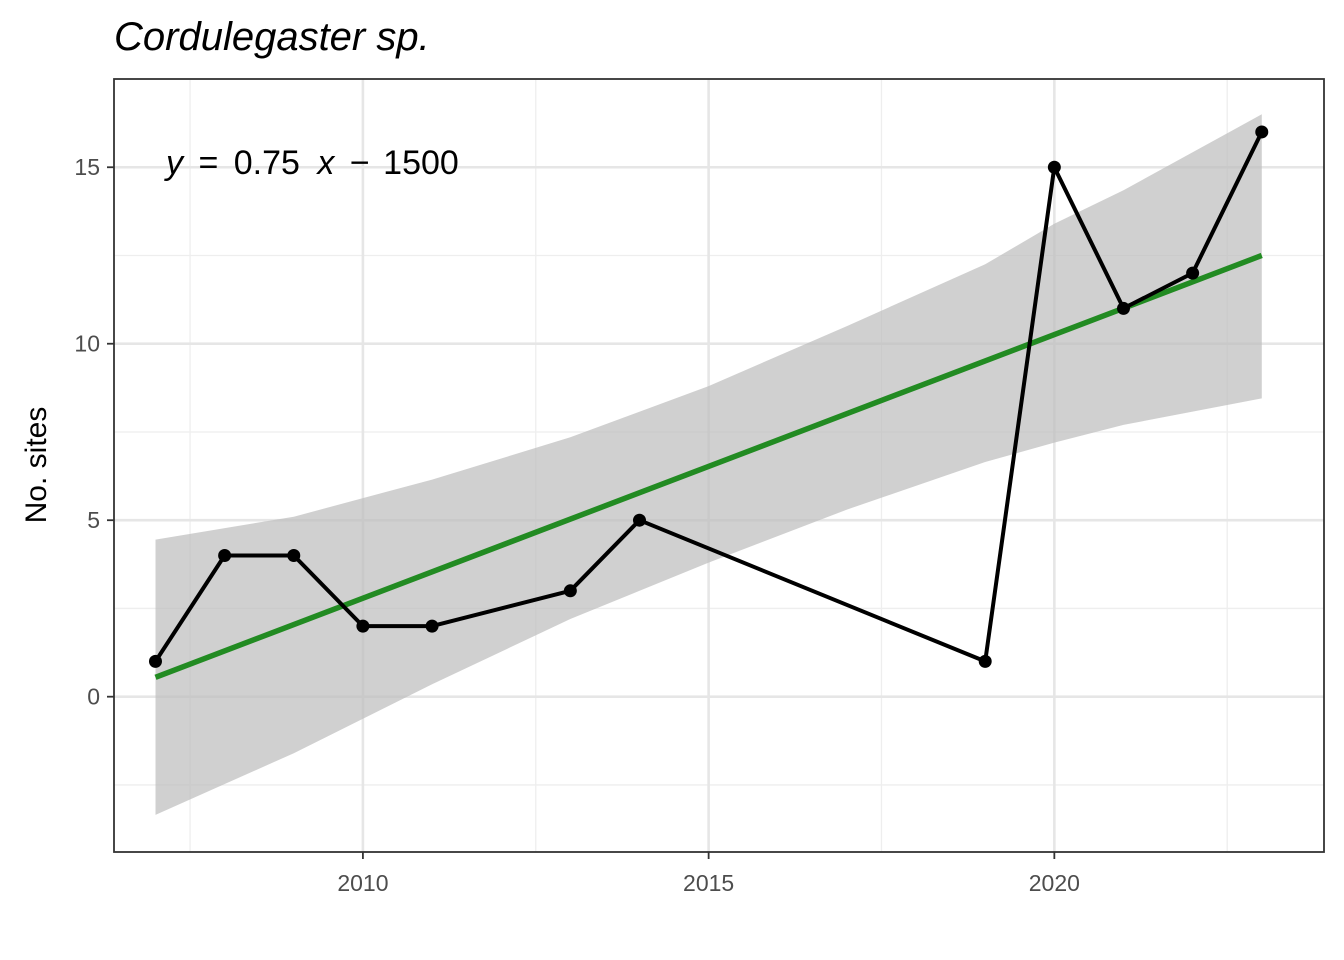 This screenshot has height=960, width=1344. Describe the element at coordinates (94, 432) in the screenshot. I see `y-axis: 0 5 10 15` at that location.